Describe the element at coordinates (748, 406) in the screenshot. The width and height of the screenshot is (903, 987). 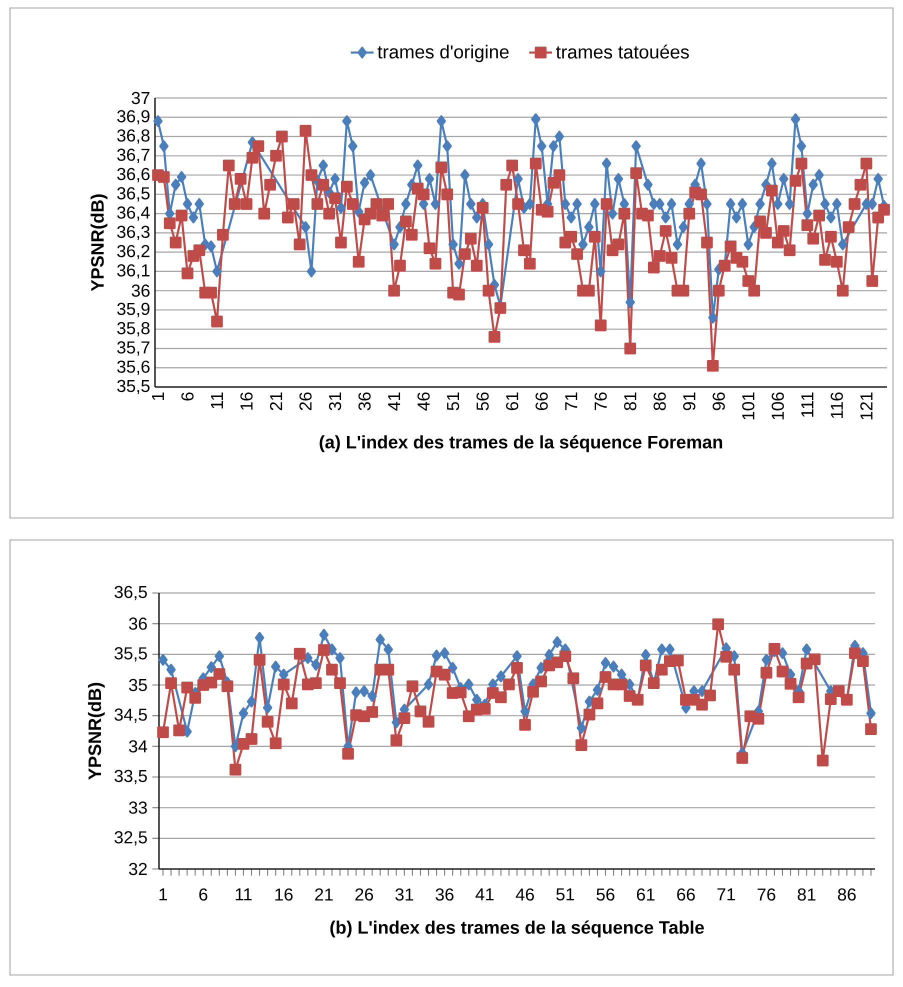
I see `x-tick-label: 101` at that location.